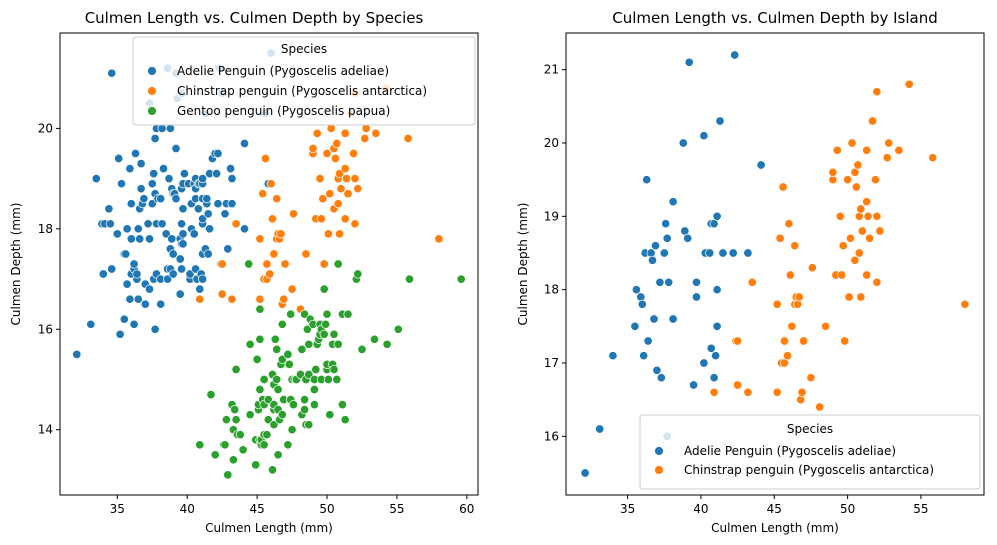 The width and height of the screenshot is (997, 545). What do you see at coordinates (551, 143) in the screenshot?
I see `y-tick-label: 20` at bounding box center [551, 143].